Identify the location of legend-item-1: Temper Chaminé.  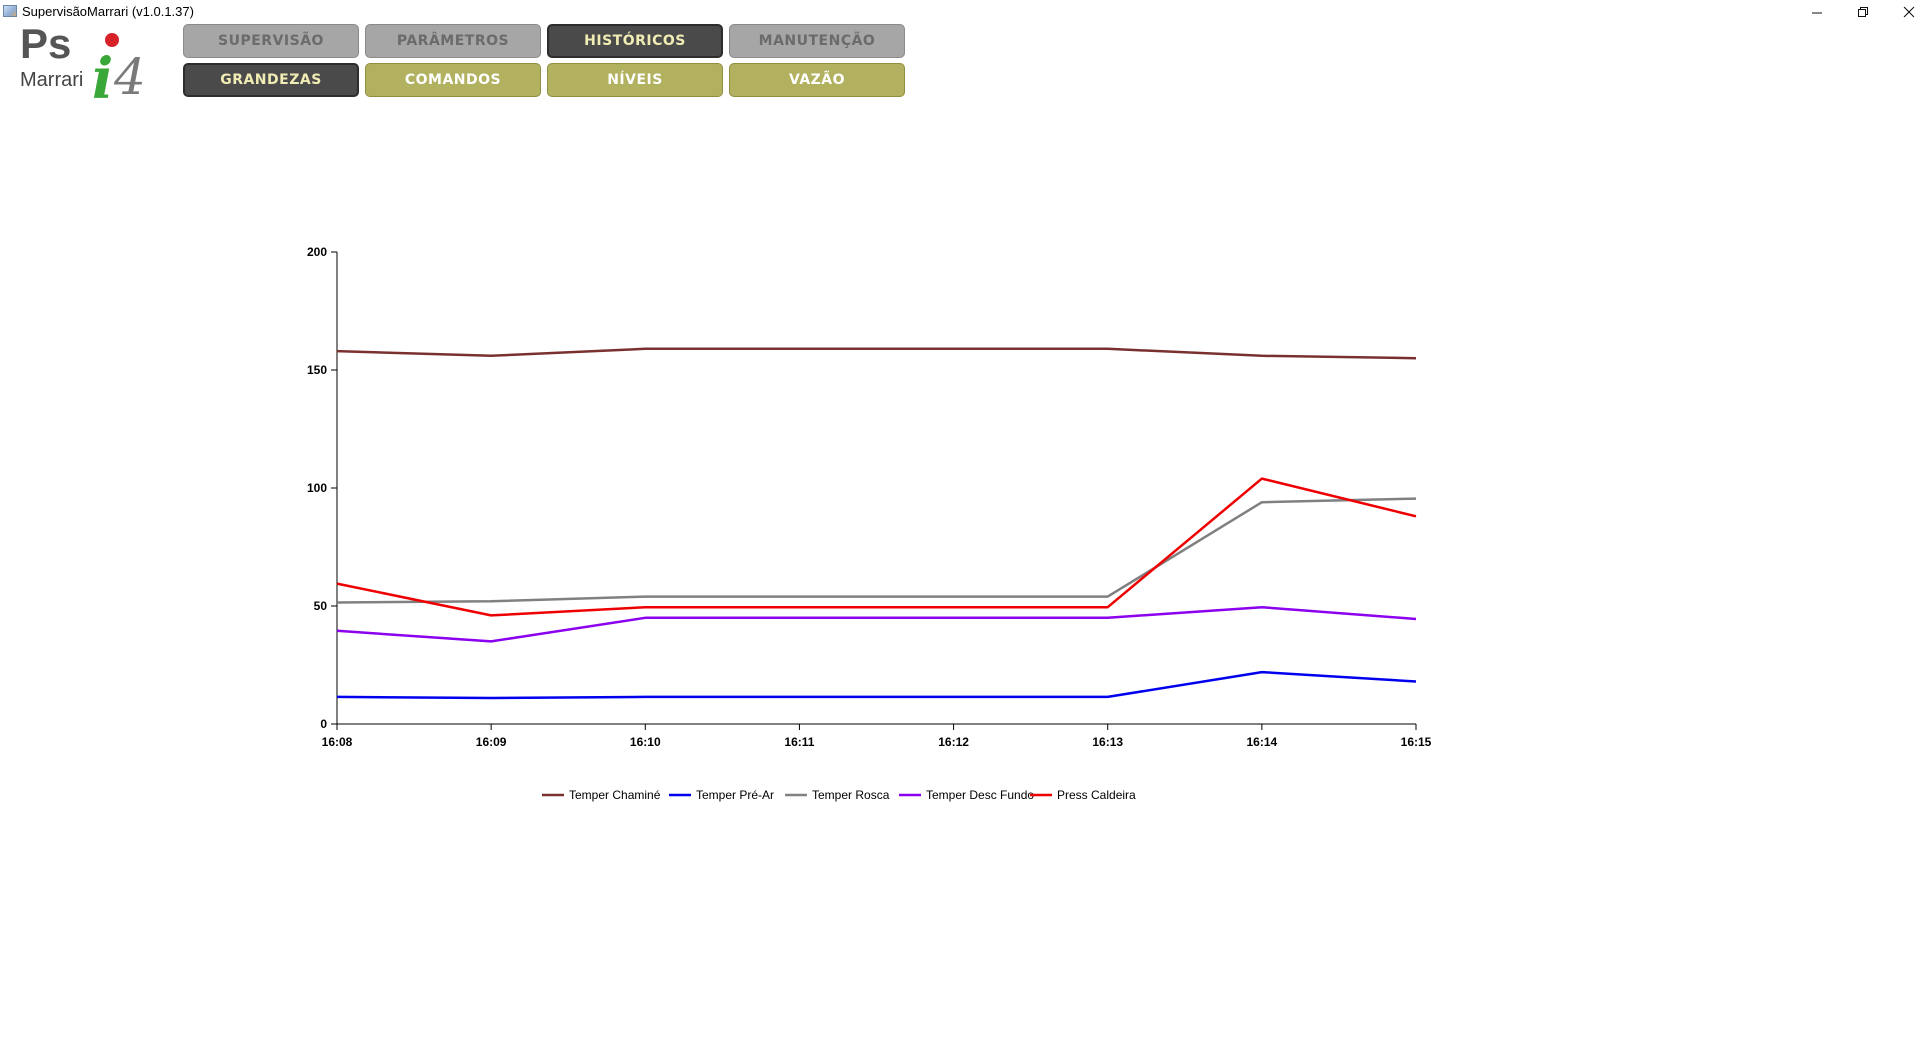
(601, 795).